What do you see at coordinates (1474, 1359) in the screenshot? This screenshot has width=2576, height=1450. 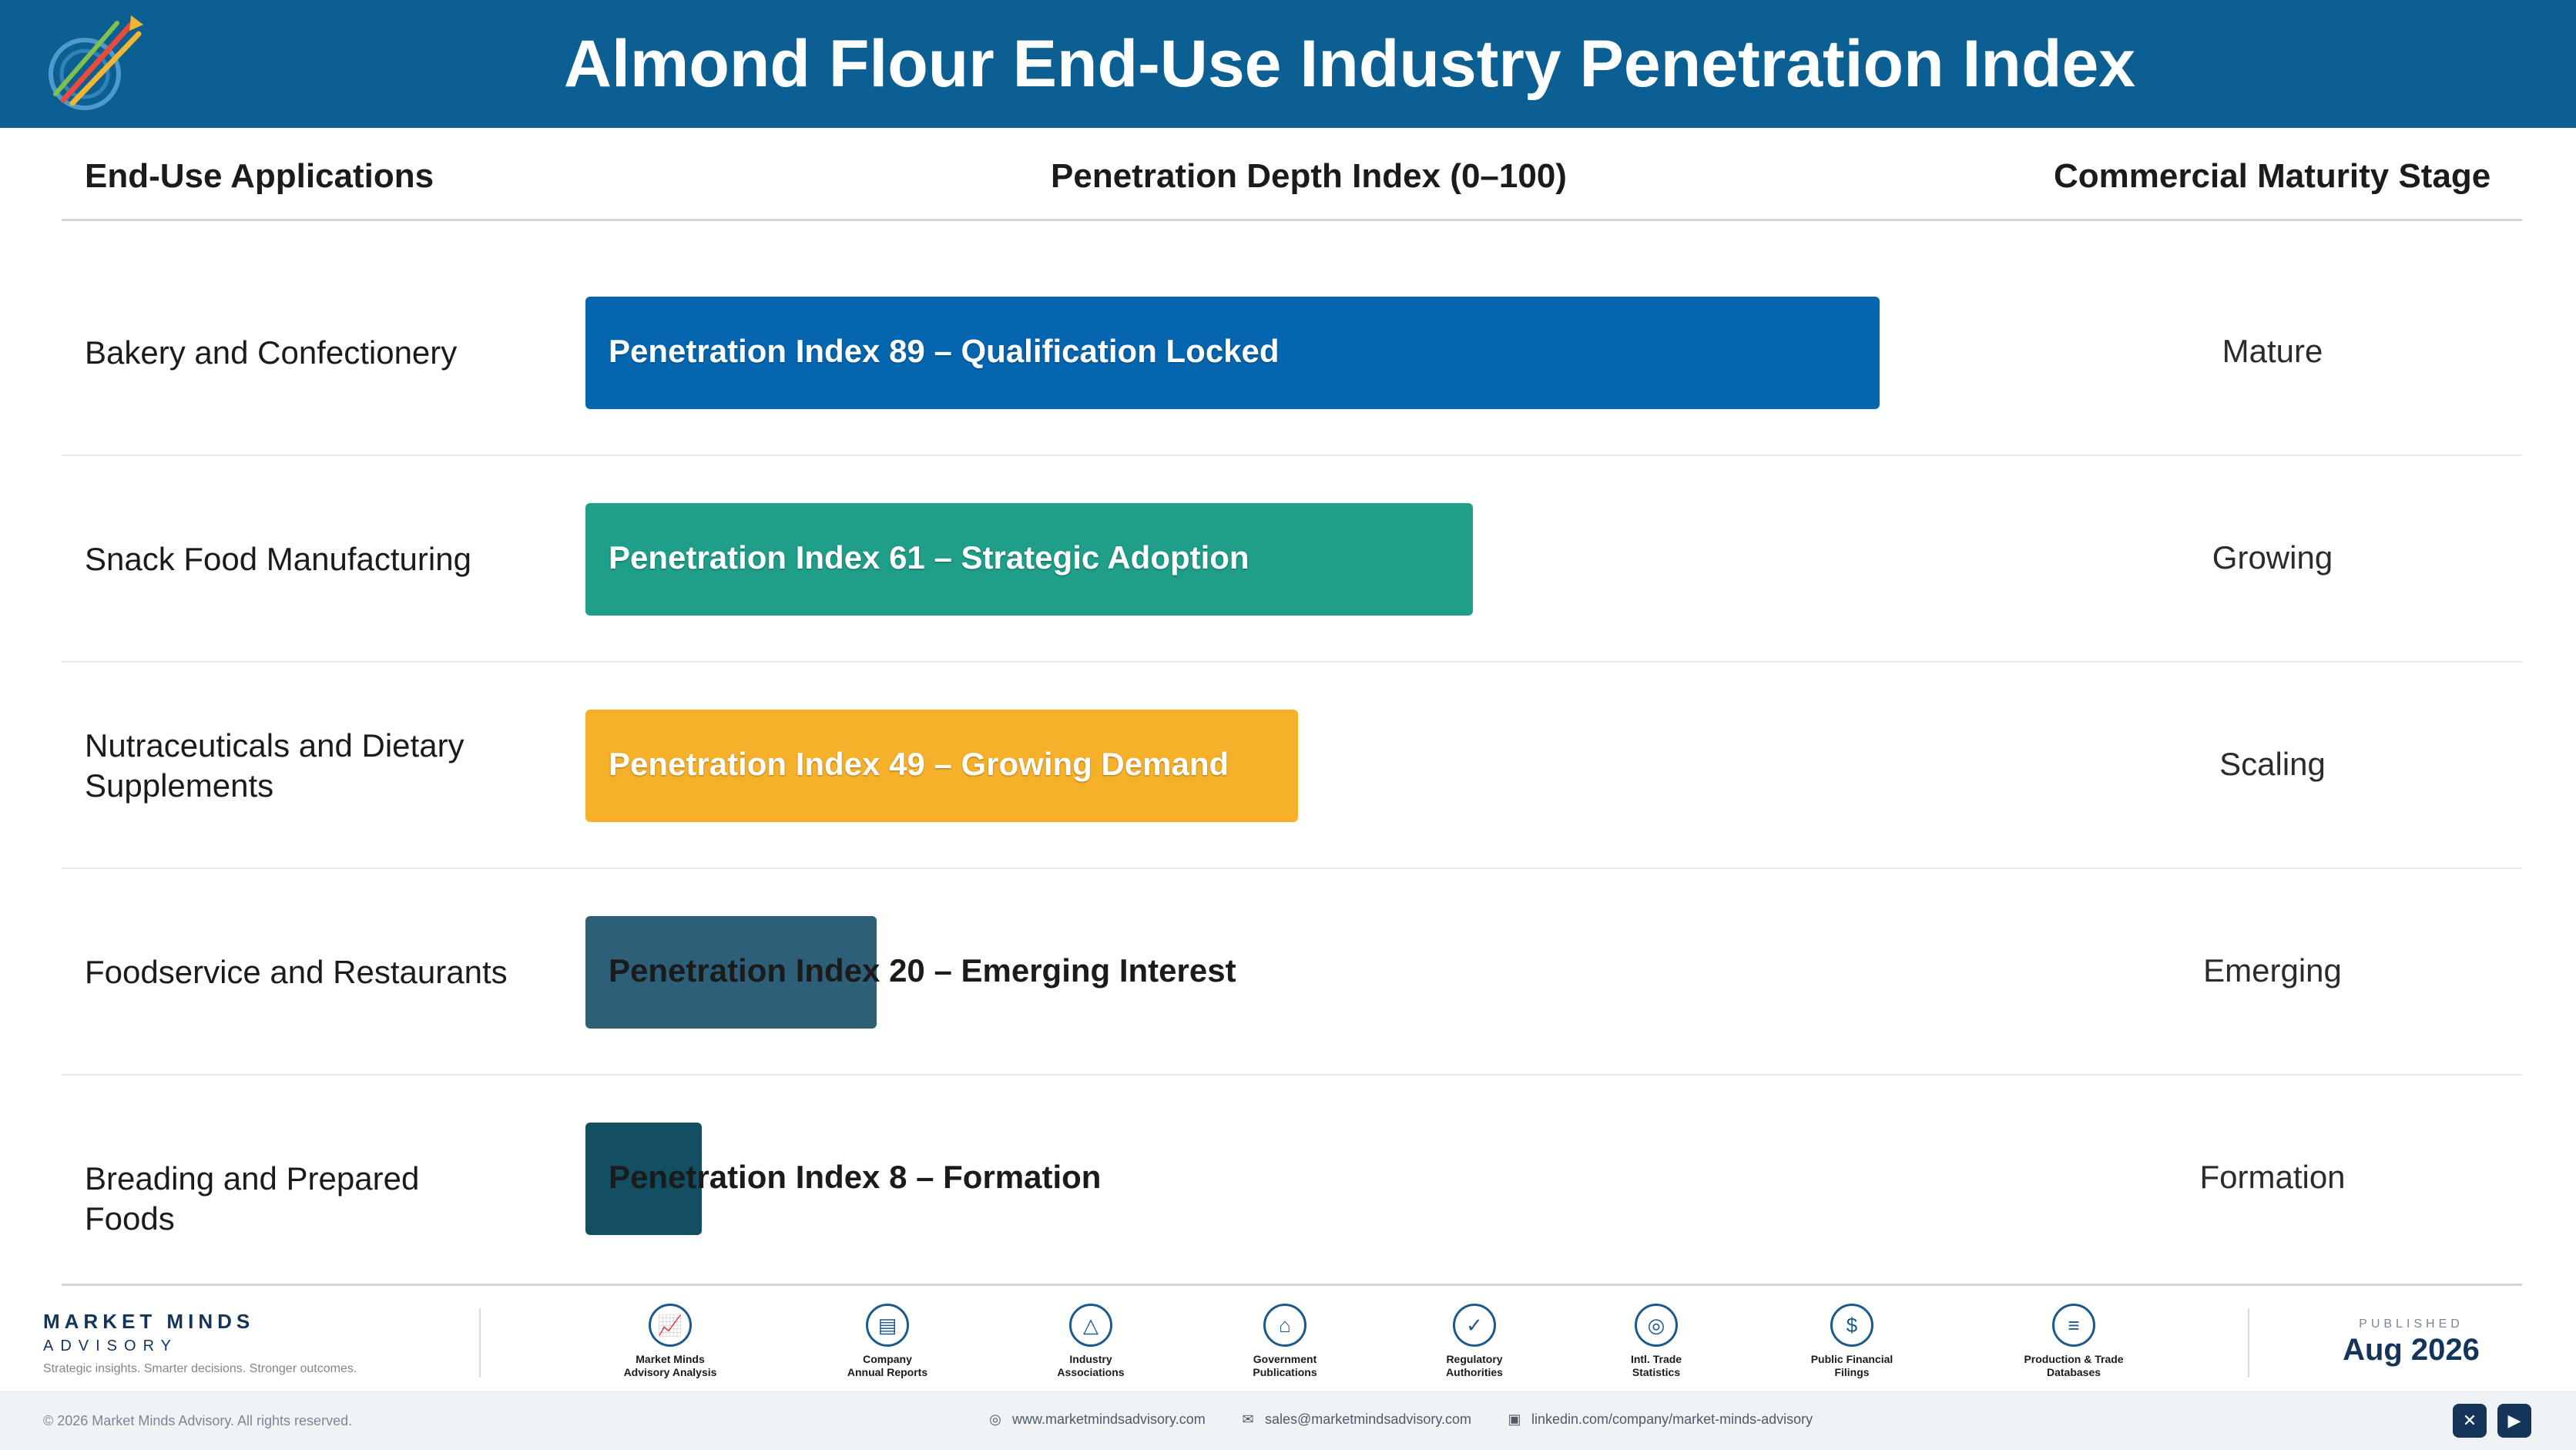 I see `source-label-line1: Regulatory` at bounding box center [1474, 1359].